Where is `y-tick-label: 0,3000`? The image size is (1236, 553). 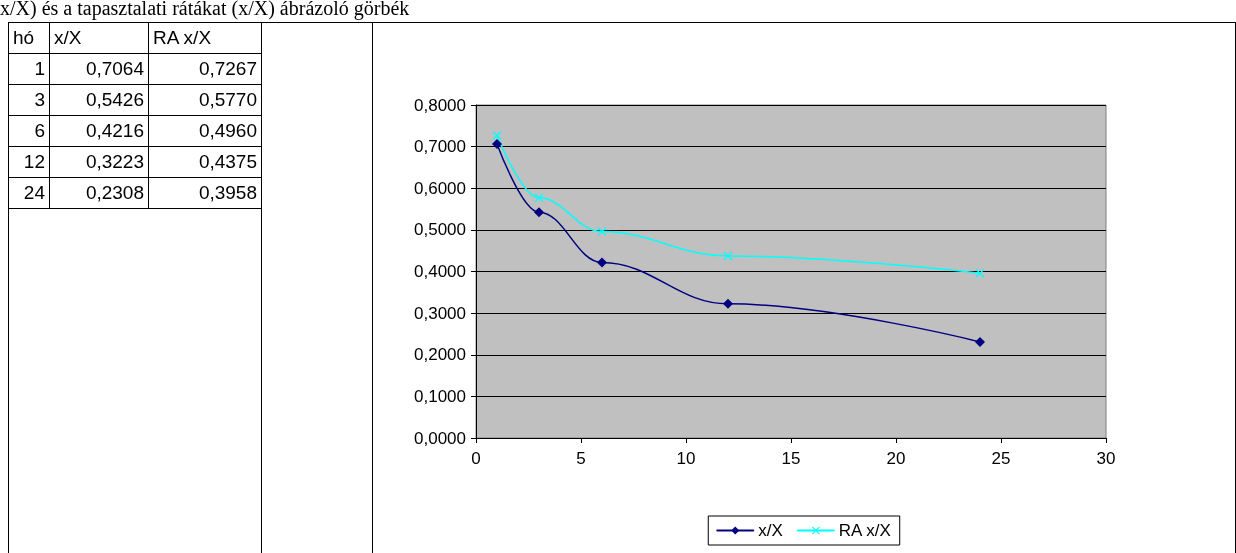
y-tick-label: 0,3000 is located at coordinates (440, 313).